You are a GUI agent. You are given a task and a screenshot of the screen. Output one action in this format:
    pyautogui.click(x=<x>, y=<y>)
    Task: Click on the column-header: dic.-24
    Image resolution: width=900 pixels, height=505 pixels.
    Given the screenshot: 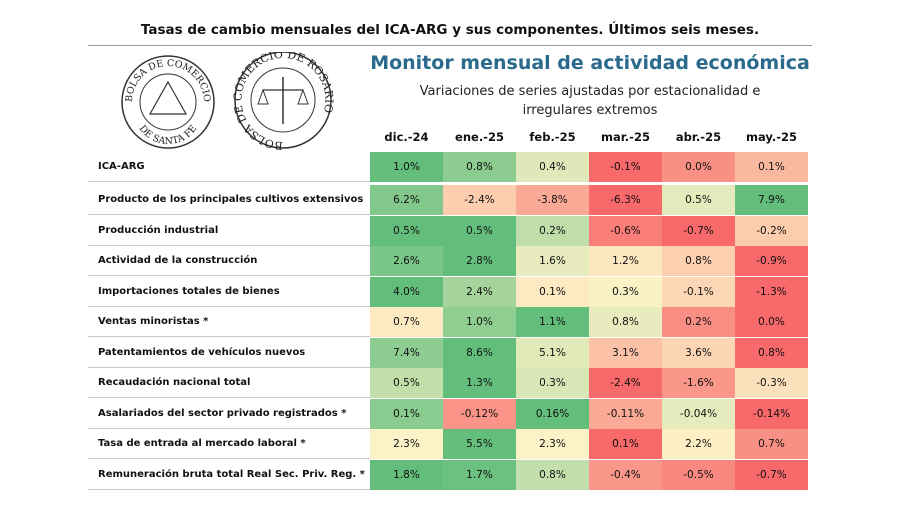 What is the action you would take?
    pyautogui.click(x=406, y=137)
    